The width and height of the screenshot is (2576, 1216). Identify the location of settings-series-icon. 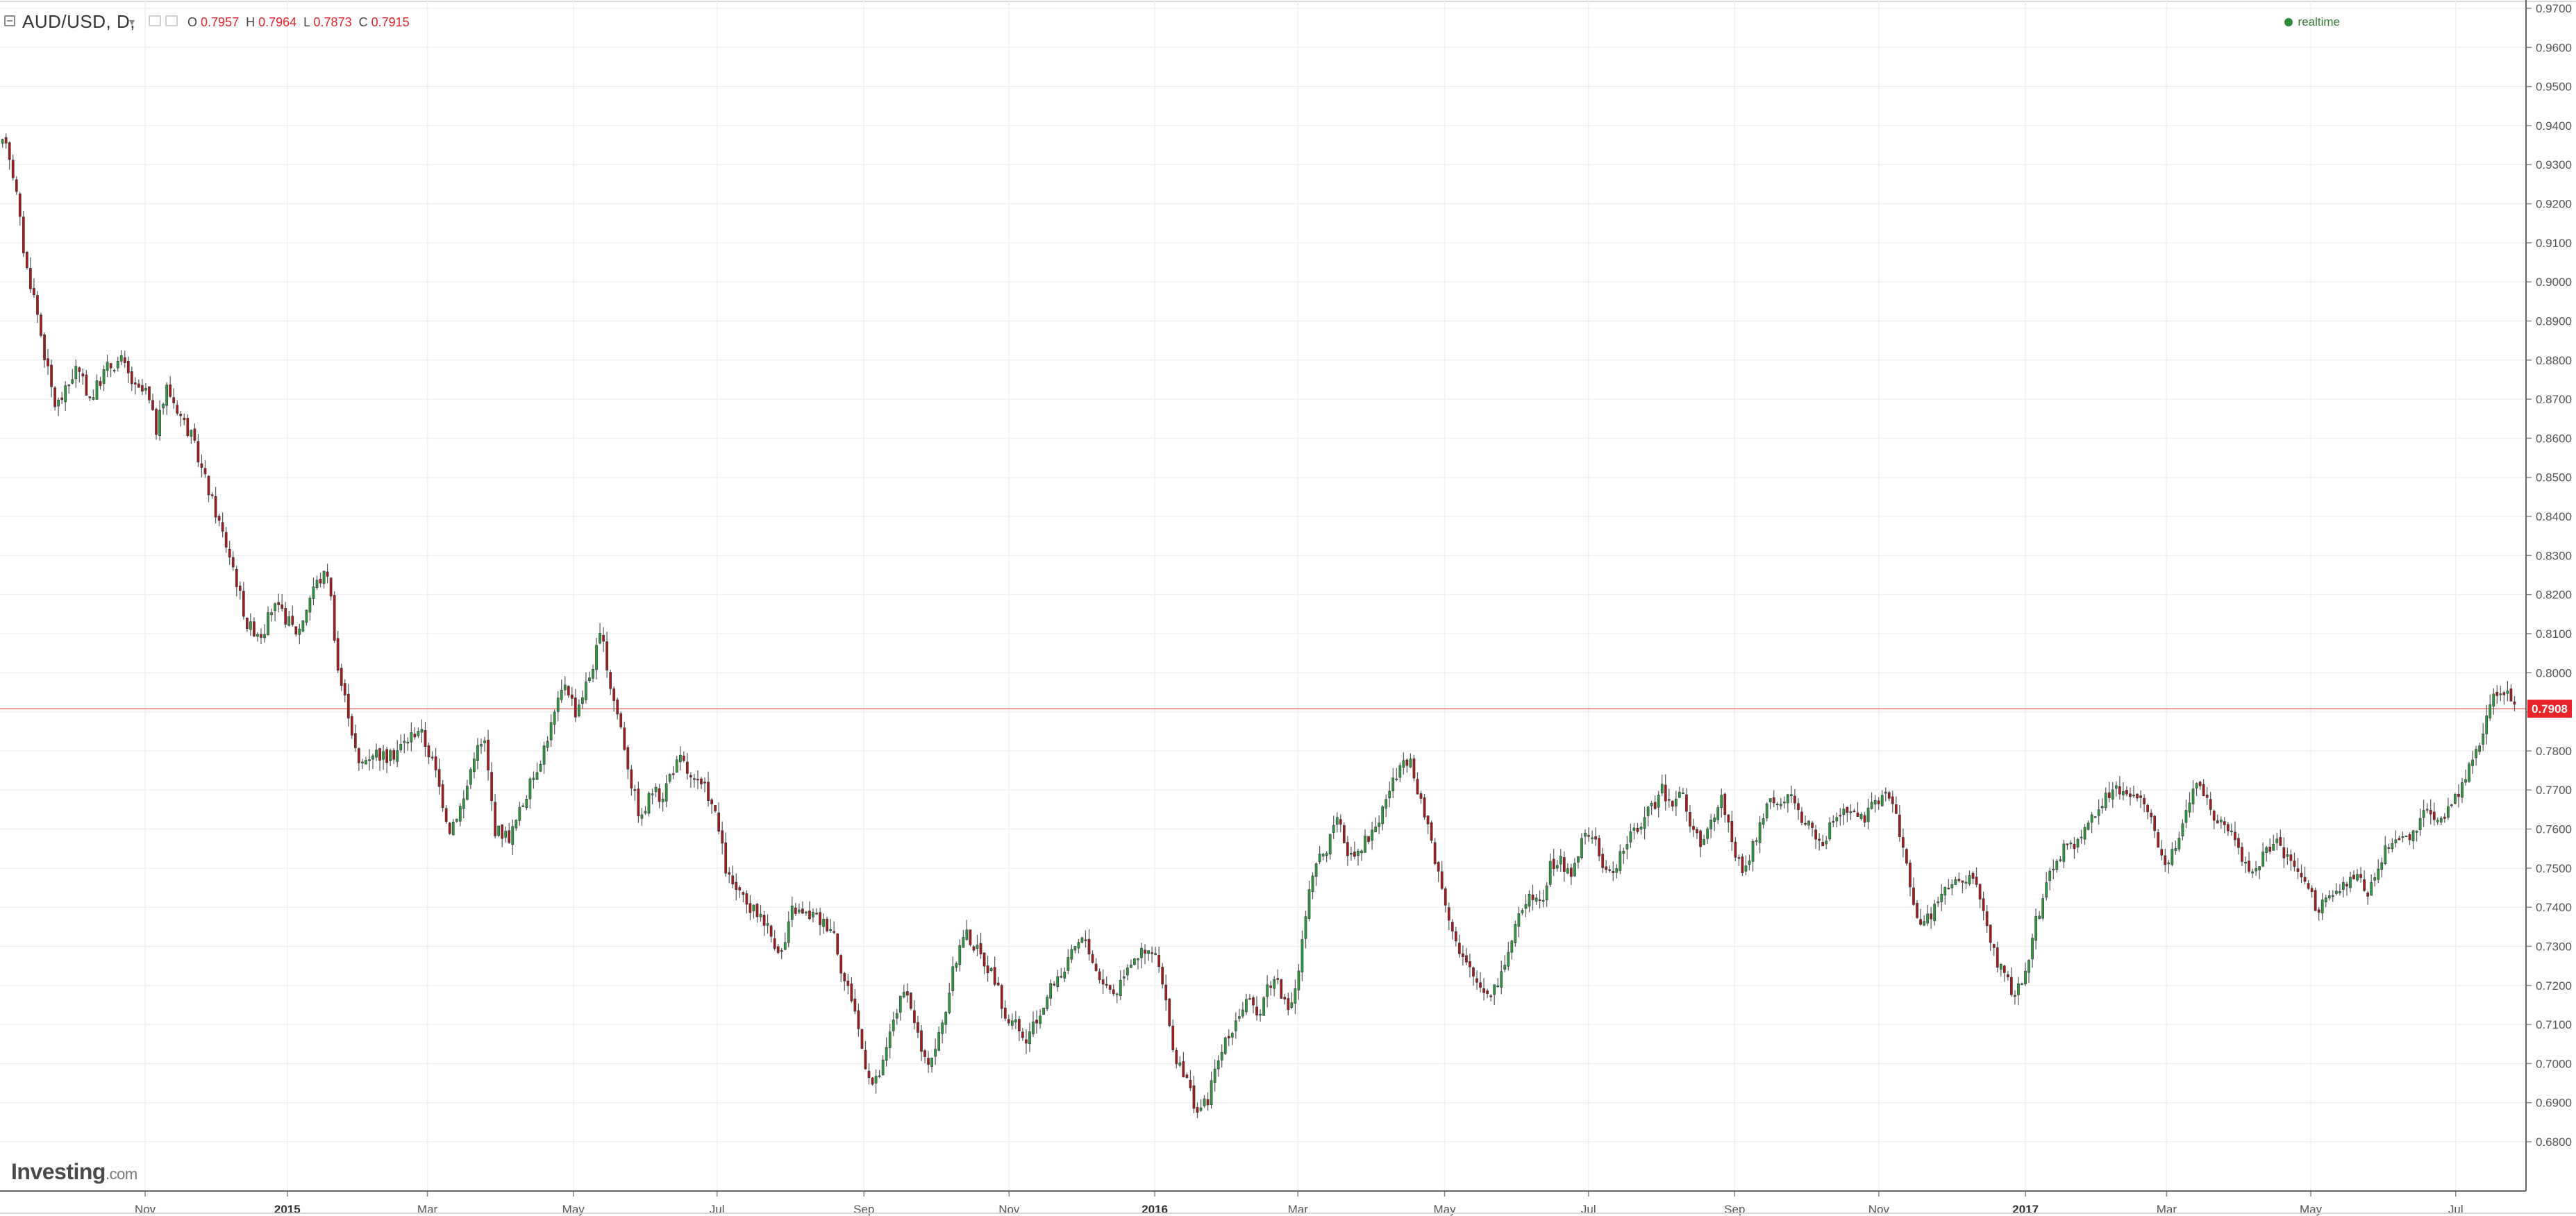
(171, 20).